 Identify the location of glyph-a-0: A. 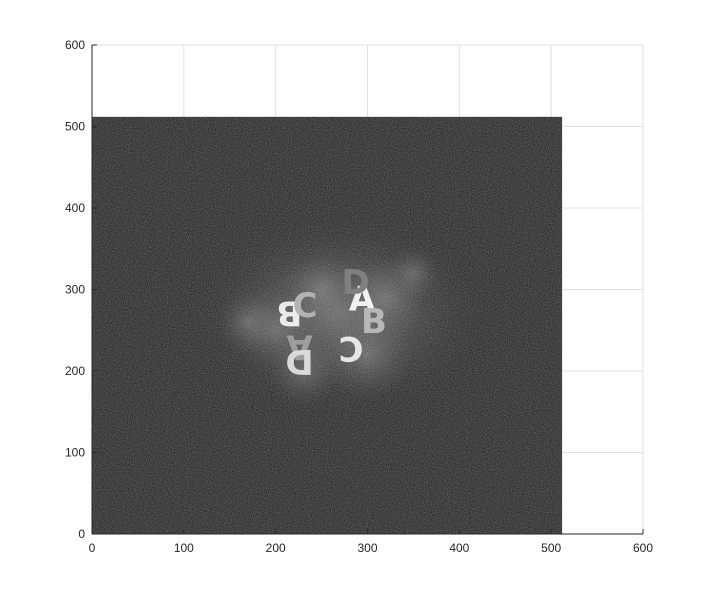
(362, 299).